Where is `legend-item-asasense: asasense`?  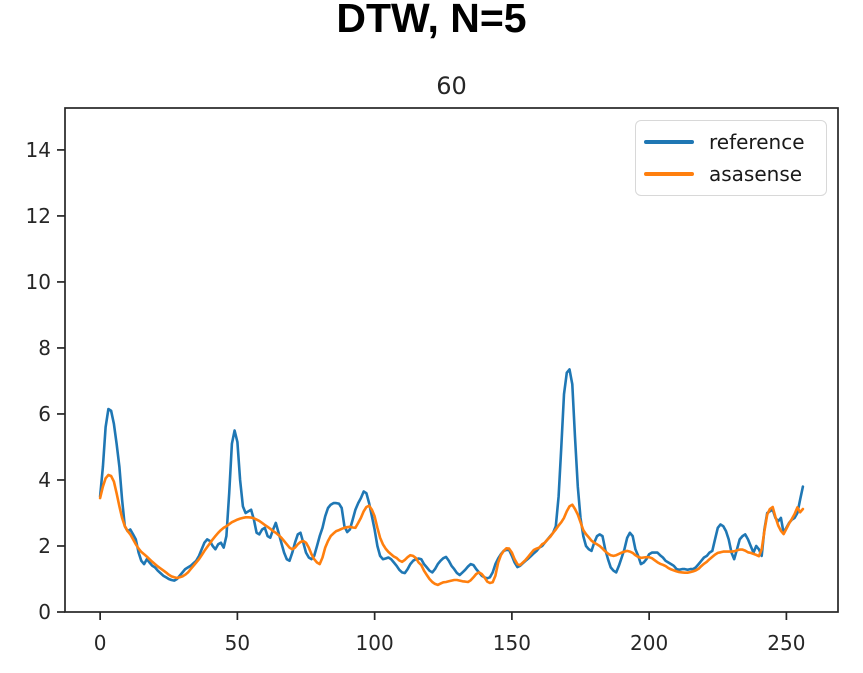 legend-item-asasense: asasense is located at coordinates (731, 174).